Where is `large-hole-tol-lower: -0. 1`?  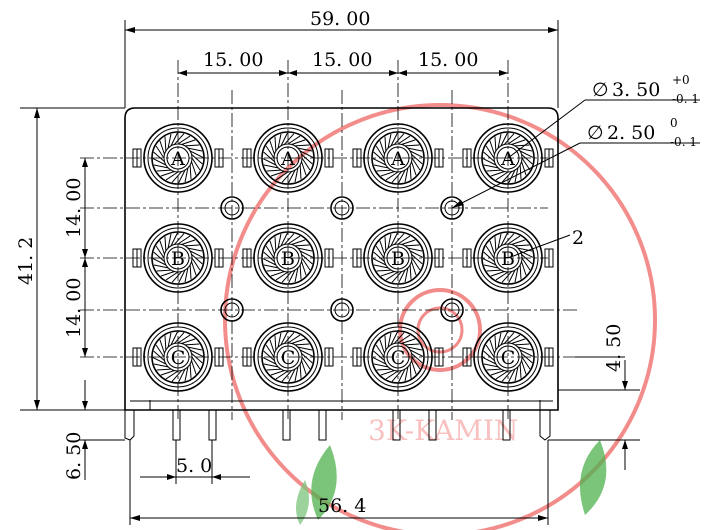
large-hole-tol-lower: -0. 1 is located at coordinates (685, 99).